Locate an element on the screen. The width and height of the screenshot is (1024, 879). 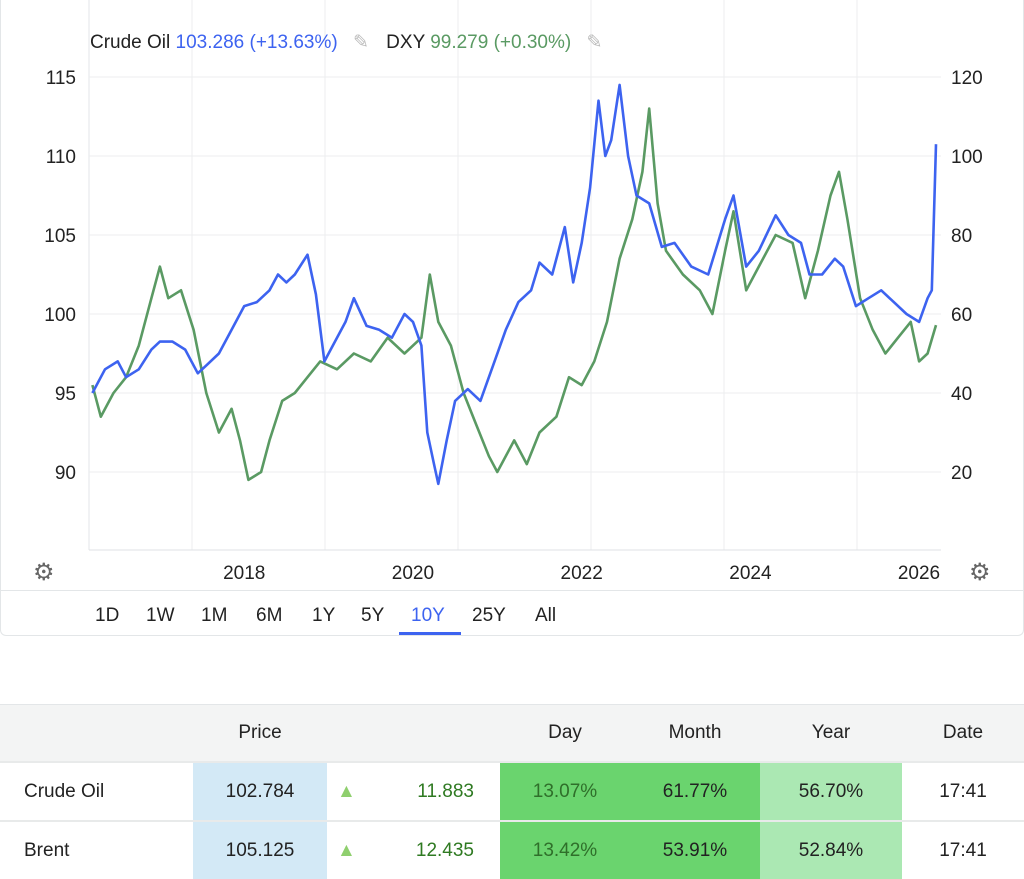
range-selector: 1D 1W 1M 6M 1Y 5Y 10Y 25Y All is located at coordinates (512, 612).